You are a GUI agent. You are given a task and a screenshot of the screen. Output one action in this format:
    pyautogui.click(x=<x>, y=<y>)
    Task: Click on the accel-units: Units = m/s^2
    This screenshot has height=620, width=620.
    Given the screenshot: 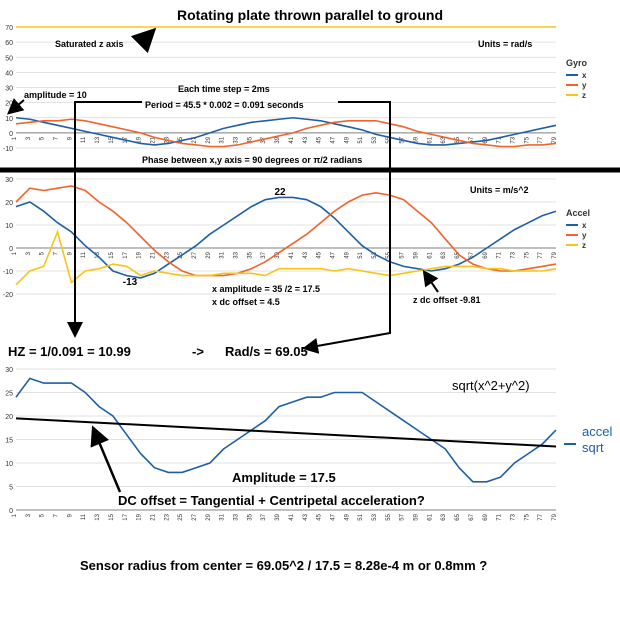 What is the action you would take?
    pyautogui.click(x=499, y=190)
    